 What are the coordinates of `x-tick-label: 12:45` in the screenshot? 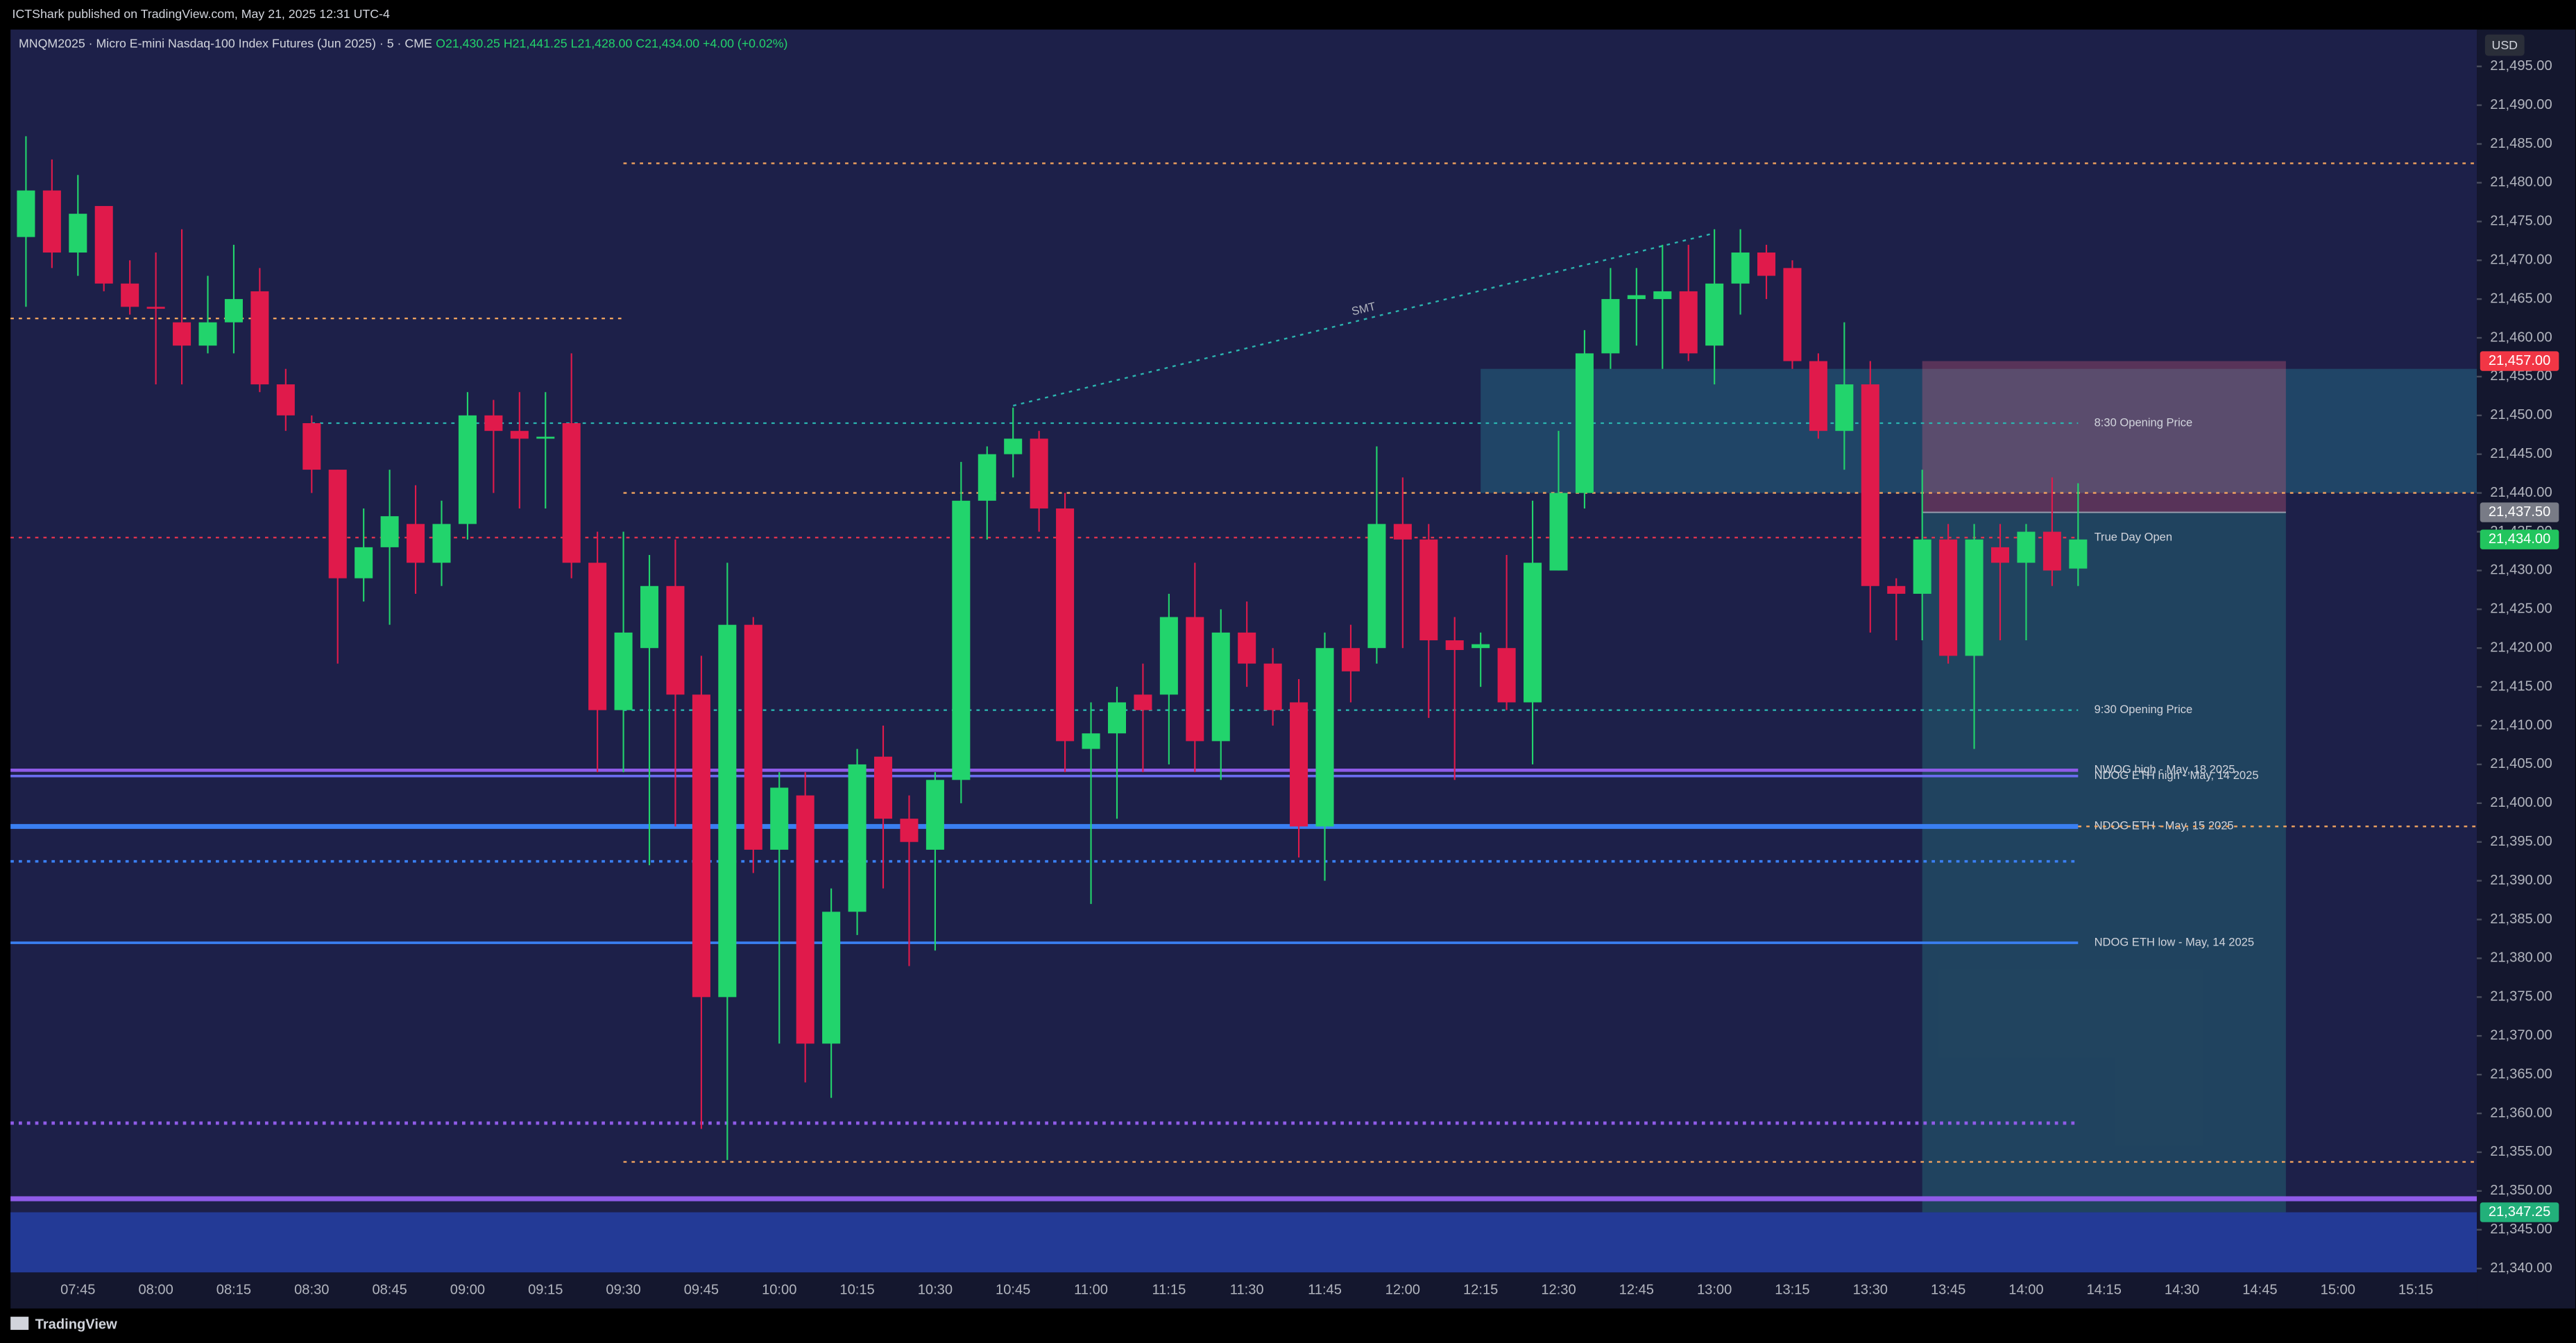 It's located at (1636, 1291).